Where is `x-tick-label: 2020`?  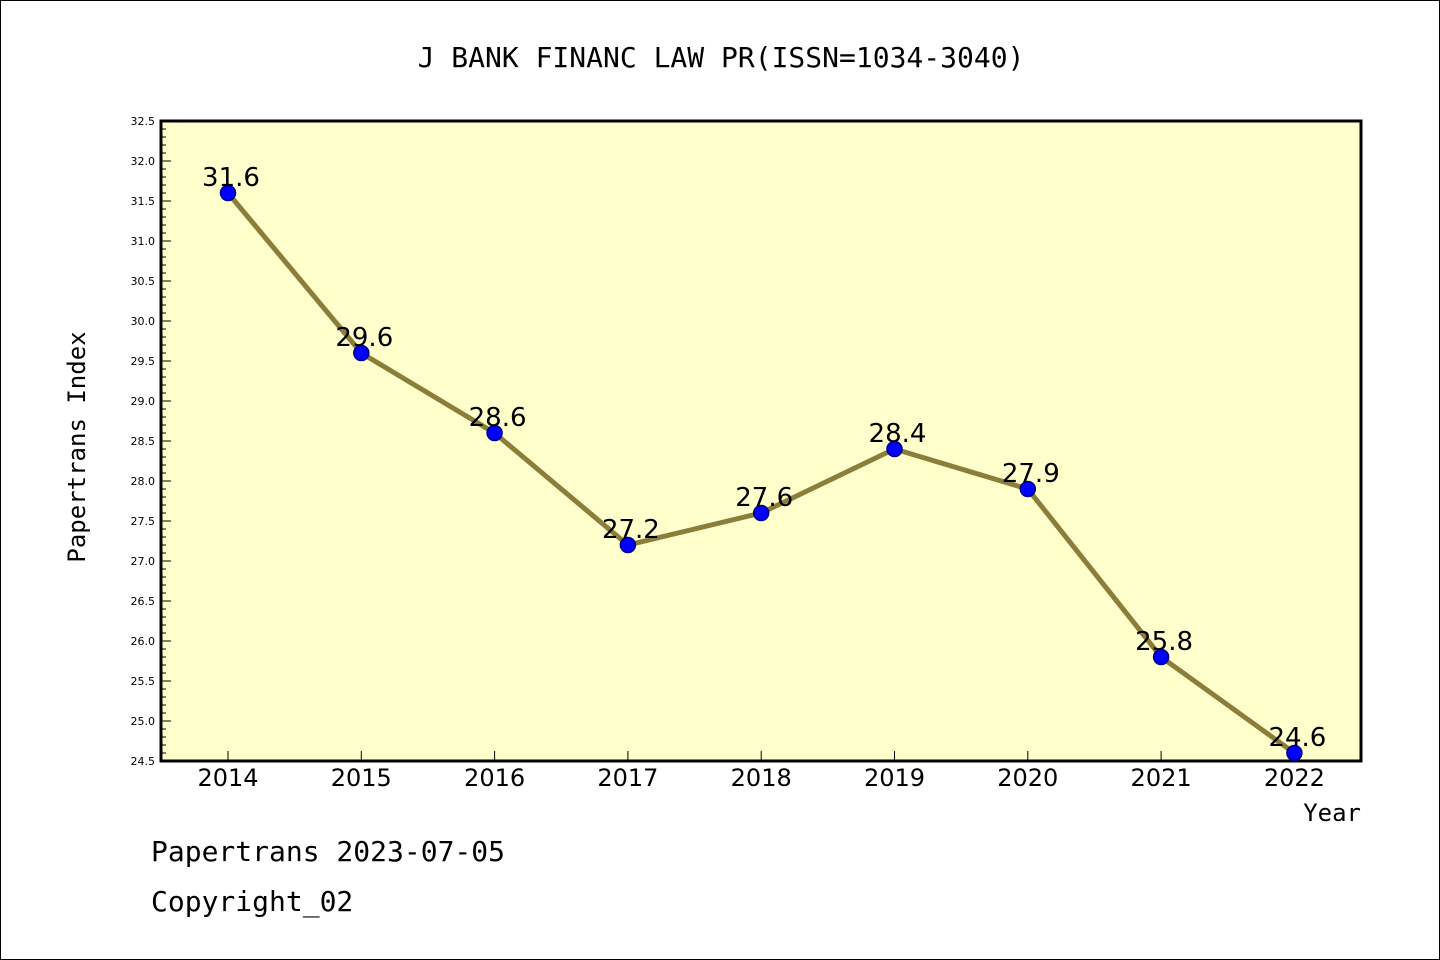
x-tick-label: 2020 is located at coordinates (1027, 778).